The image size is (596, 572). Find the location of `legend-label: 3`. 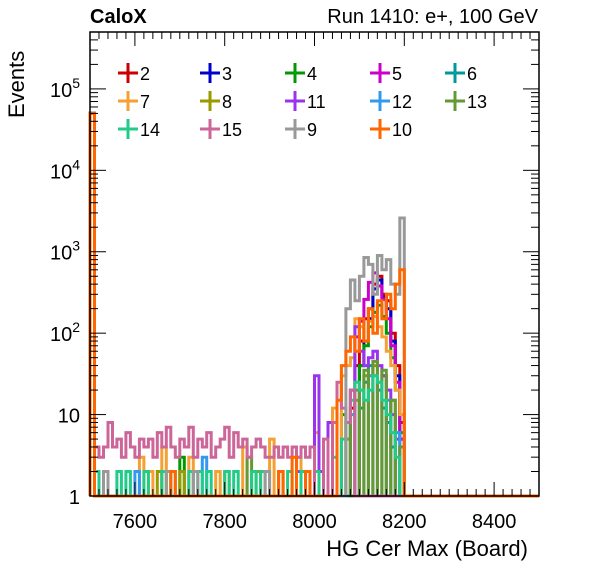

legend-label: 3 is located at coordinates (227, 74).